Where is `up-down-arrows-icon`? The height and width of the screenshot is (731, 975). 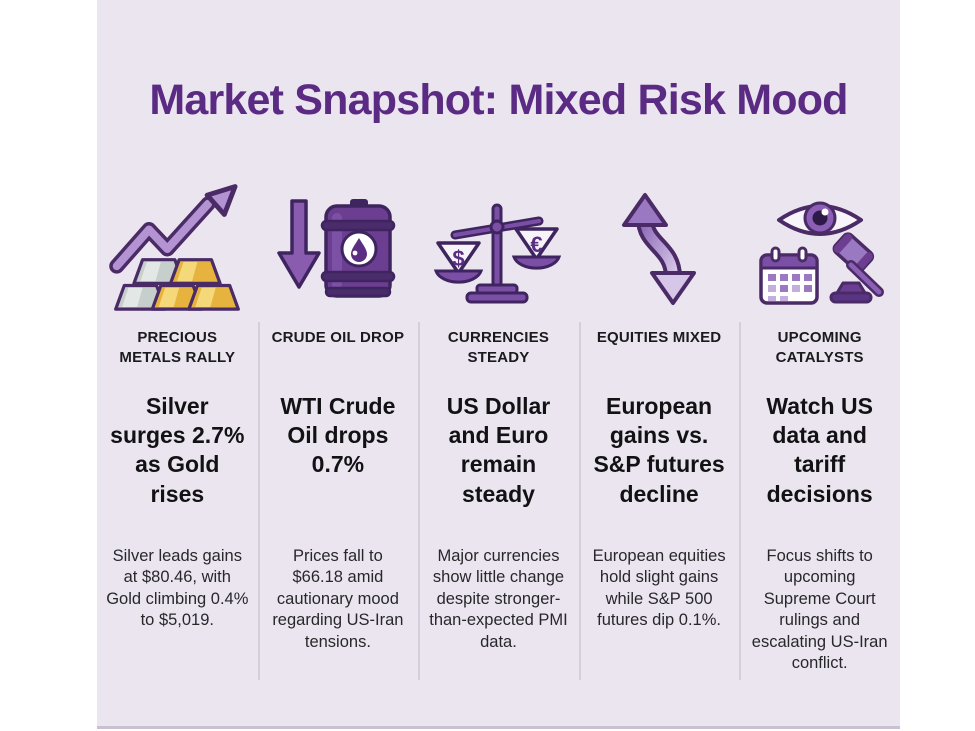 up-down-arrows-icon is located at coordinates (659, 250).